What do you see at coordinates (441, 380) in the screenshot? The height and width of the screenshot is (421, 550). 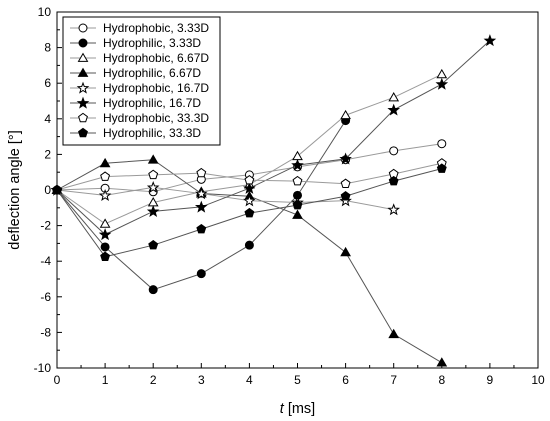 I see `x-tick-label: 8` at bounding box center [441, 380].